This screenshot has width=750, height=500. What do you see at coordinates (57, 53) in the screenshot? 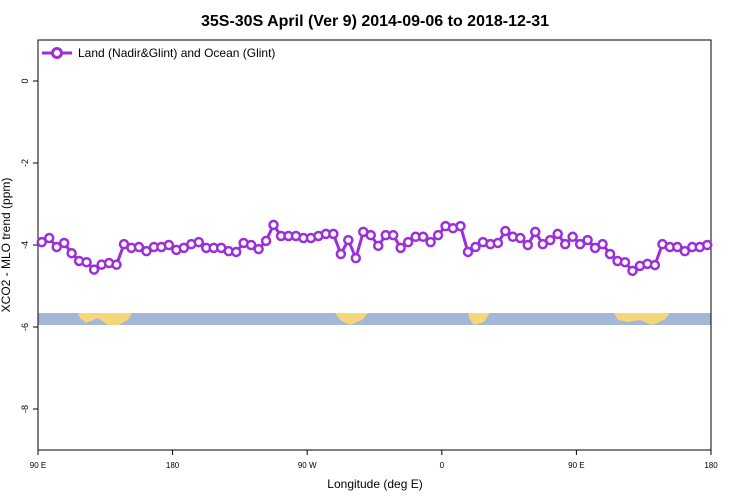
I see `legend-marker` at bounding box center [57, 53].